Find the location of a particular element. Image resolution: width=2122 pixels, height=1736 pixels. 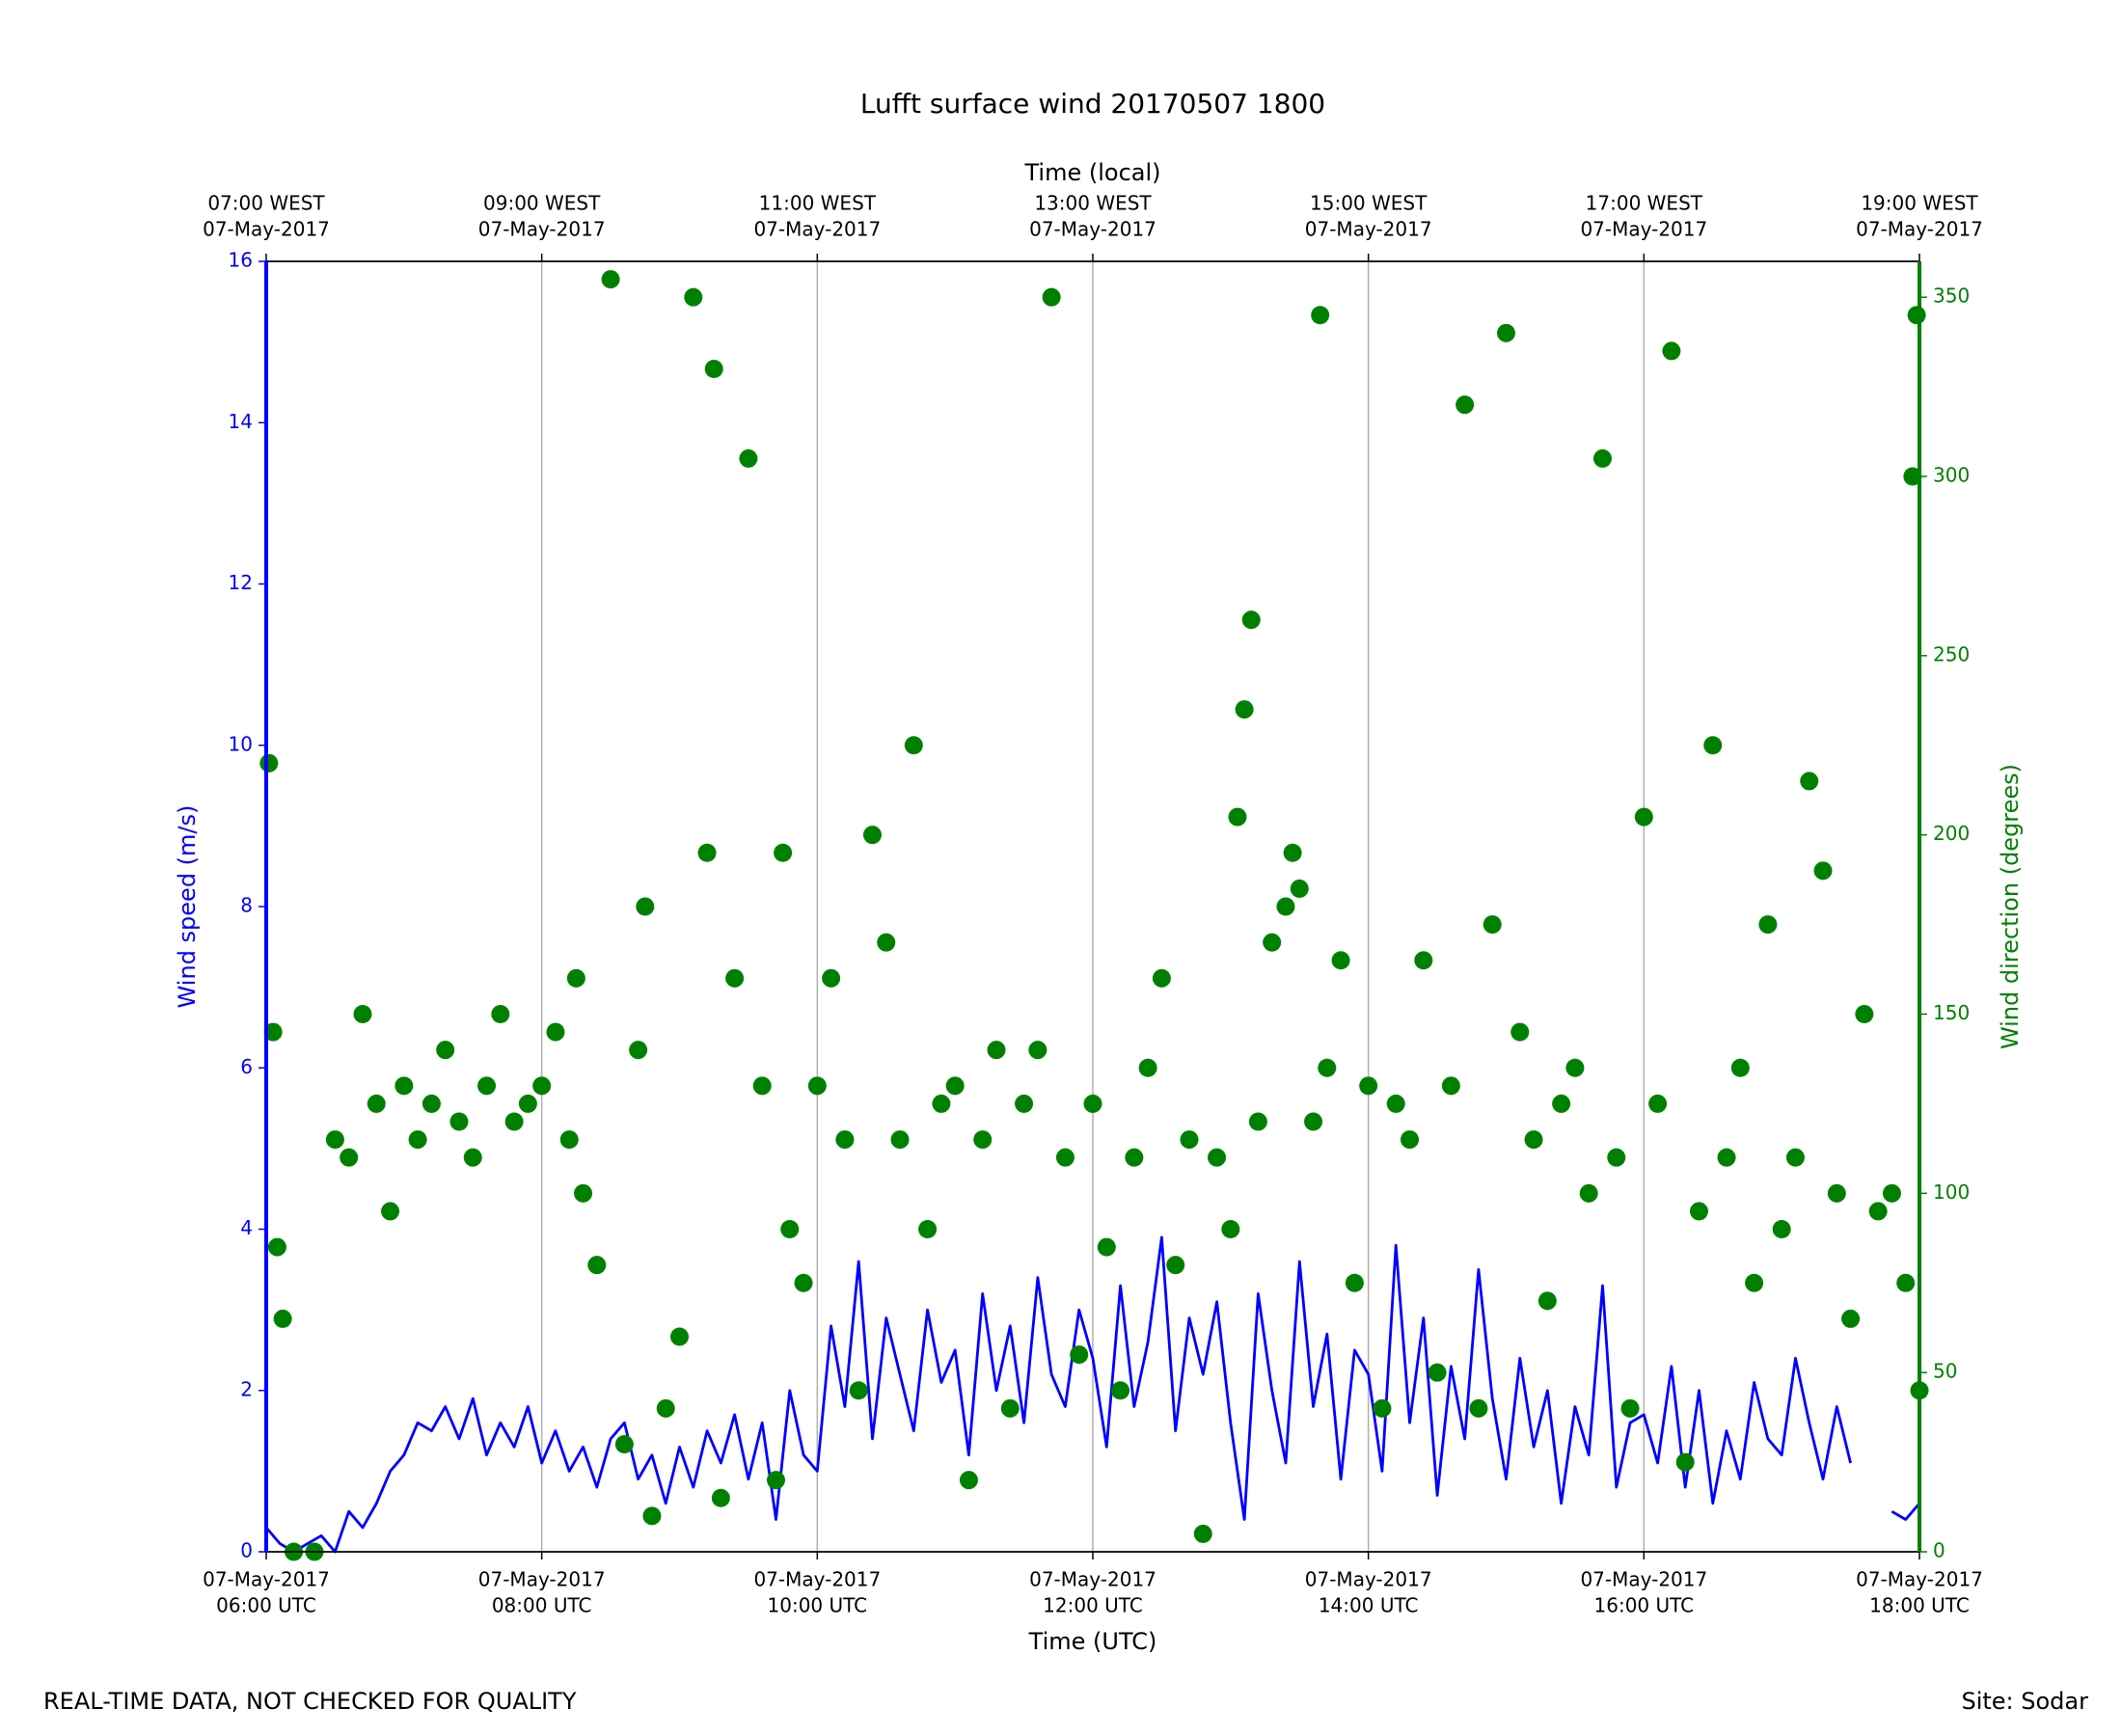

y-tick-label: 8 is located at coordinates (247, 906).